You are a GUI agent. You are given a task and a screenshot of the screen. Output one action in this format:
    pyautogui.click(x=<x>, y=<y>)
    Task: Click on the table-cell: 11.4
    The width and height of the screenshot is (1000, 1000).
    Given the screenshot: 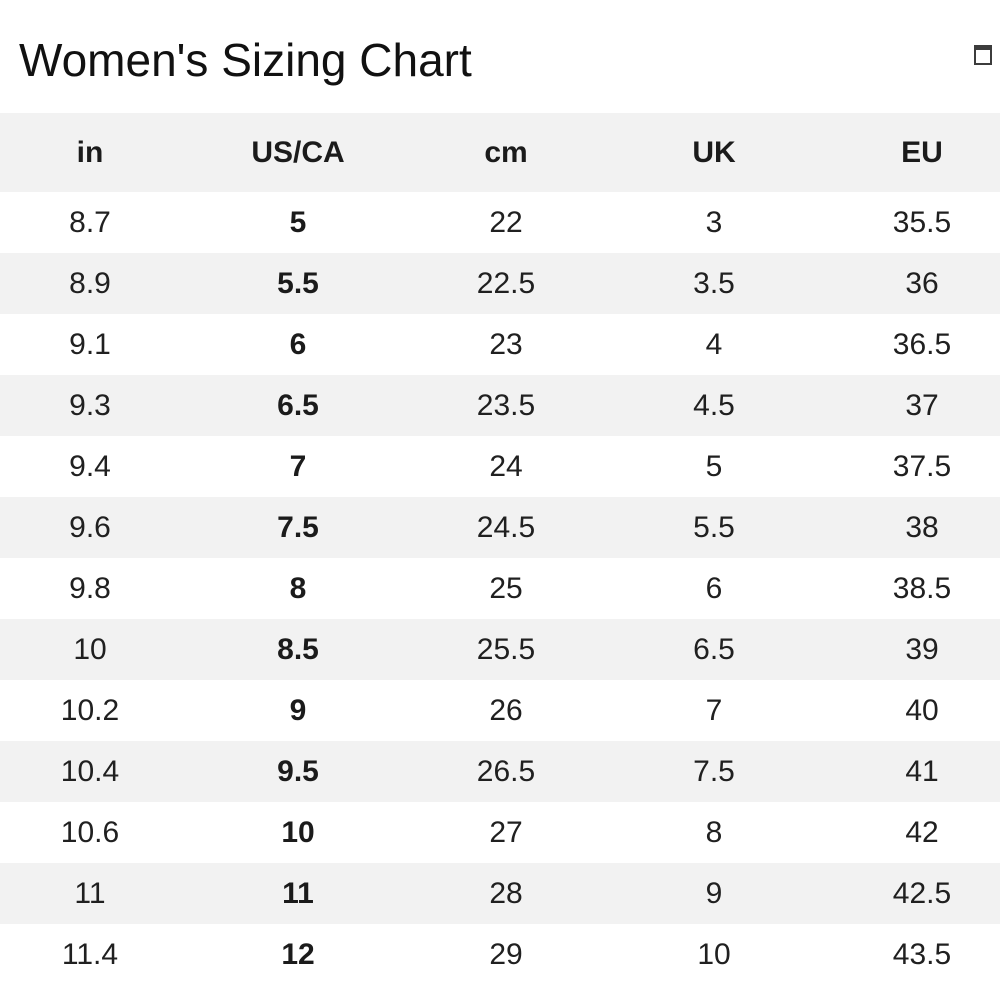 What is the action you would take?
    pyautogui.click(x=90, y=954)
    